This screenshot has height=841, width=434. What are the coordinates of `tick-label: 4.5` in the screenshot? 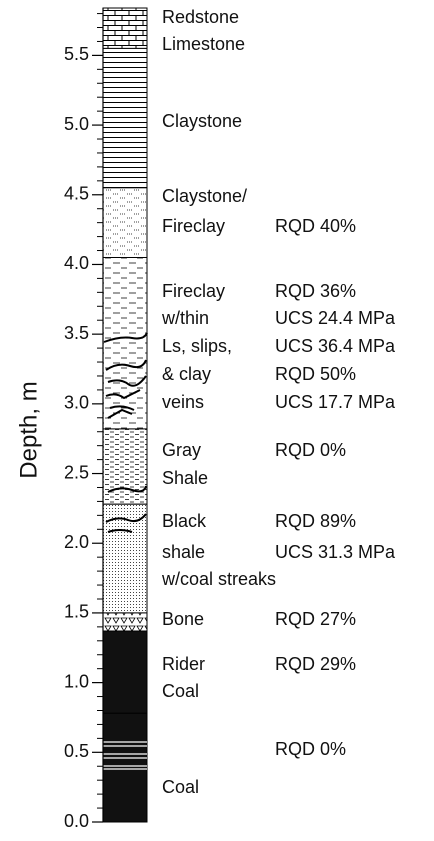 It's located at (76, 194).